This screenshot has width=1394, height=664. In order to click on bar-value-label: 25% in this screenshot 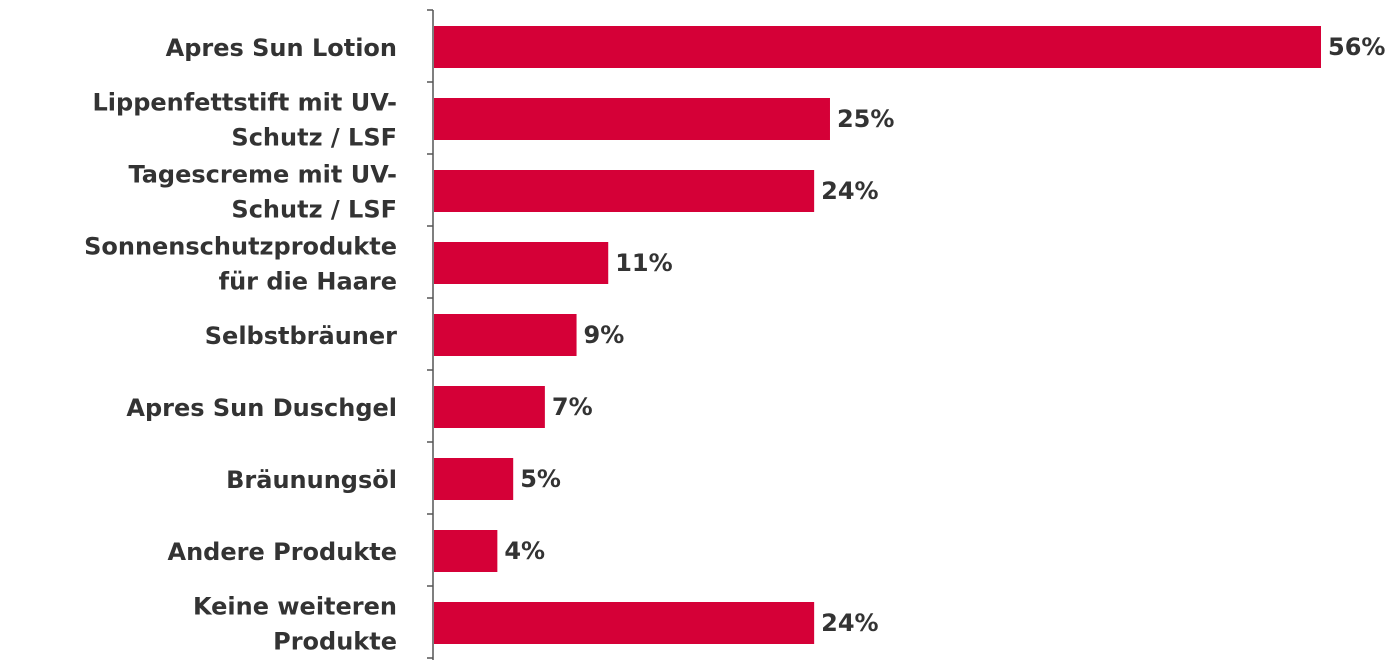, I will do `click(865, 119)`.